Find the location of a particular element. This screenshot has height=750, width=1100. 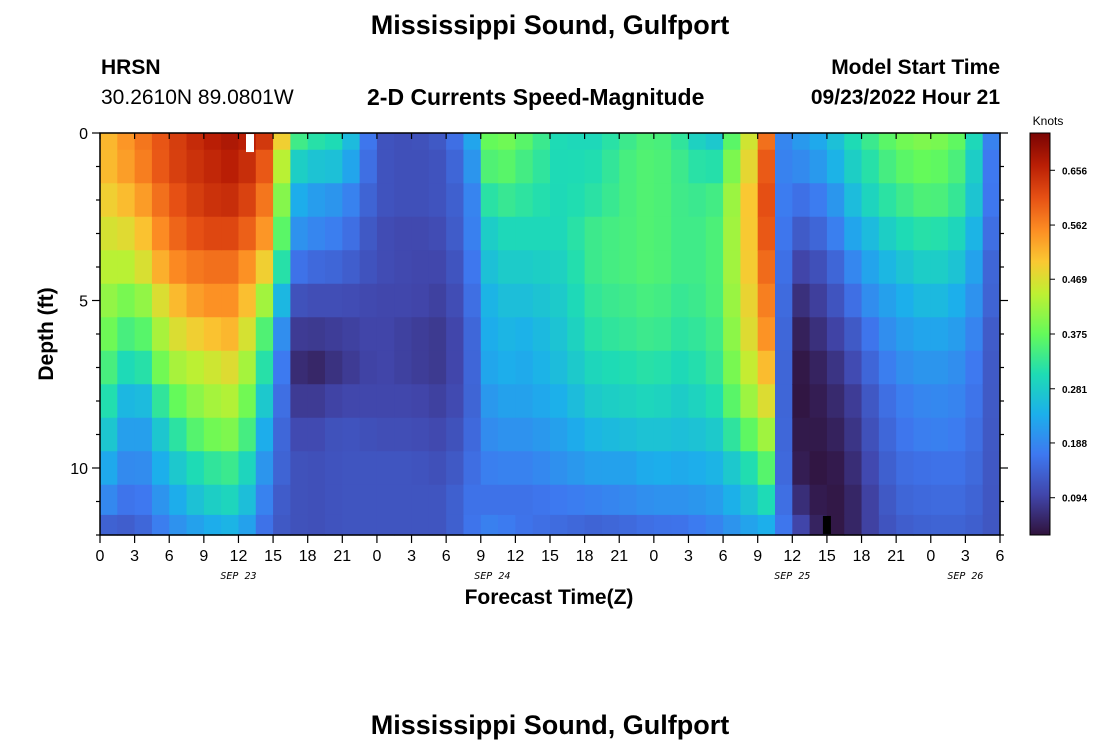

plot-subtitle: 2-D Currents Speed-Magnitude is located at coordinates (536, 97).